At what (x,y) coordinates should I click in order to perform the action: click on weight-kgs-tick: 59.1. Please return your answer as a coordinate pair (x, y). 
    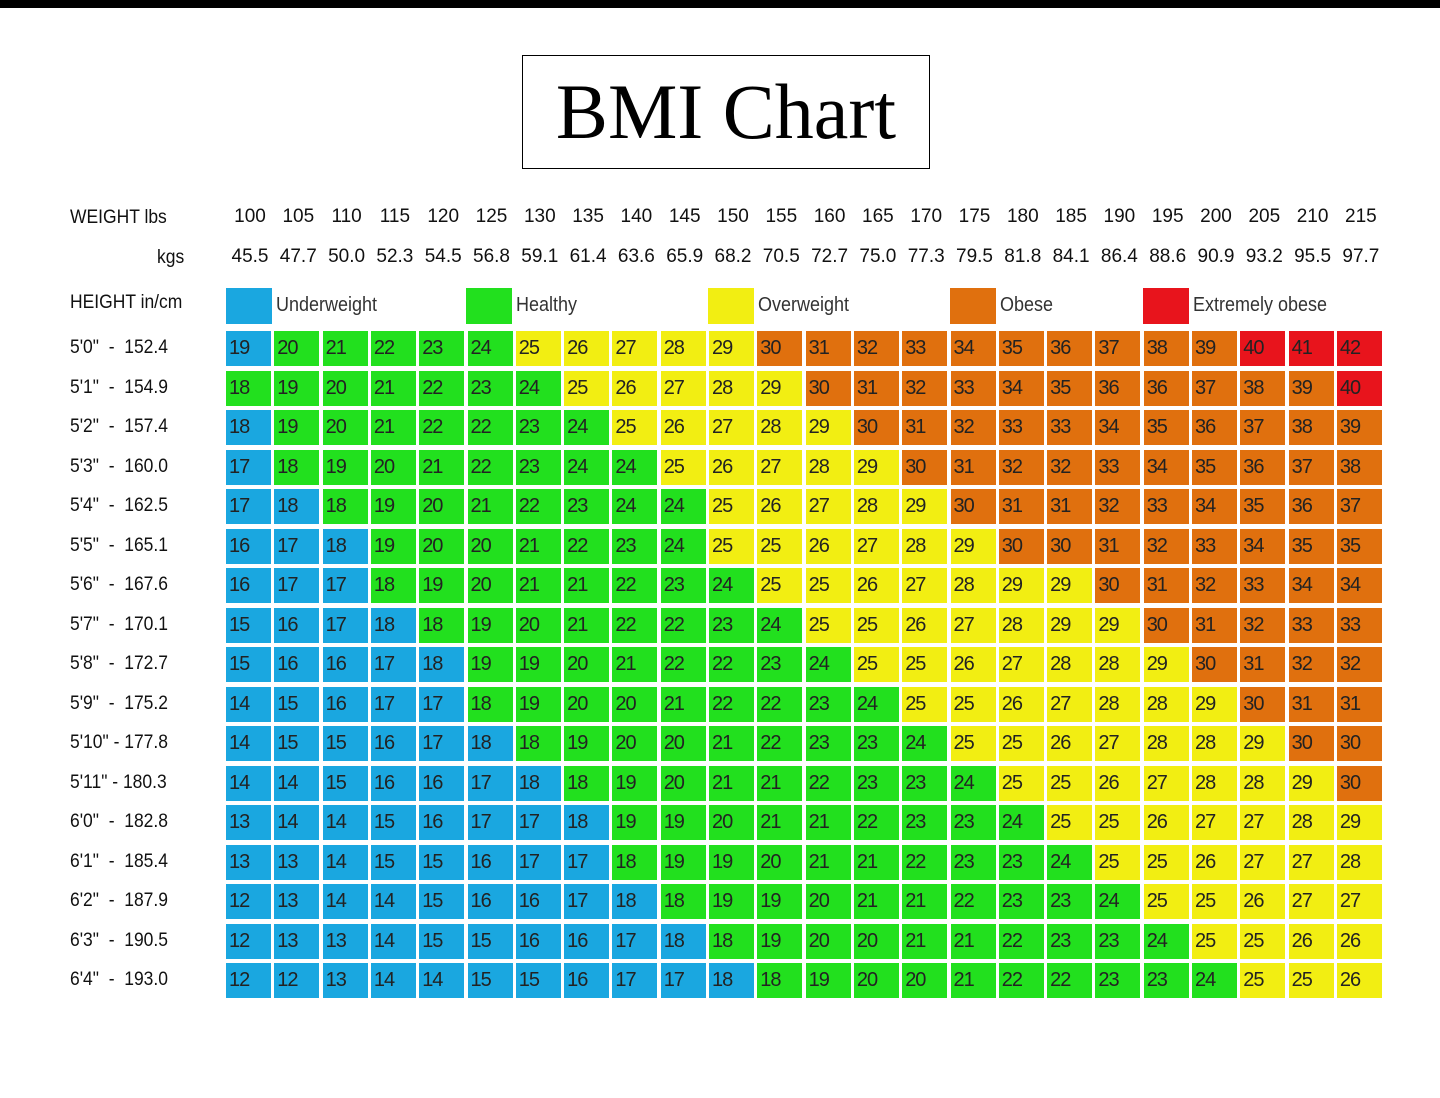
    Looking at the image, I should click on (540, 256).